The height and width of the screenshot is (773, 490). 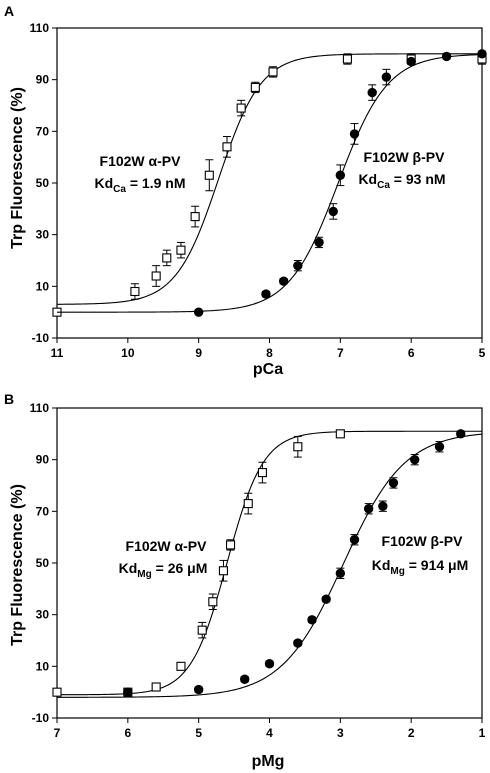 I want to click on annotation-alpha-kd: KdMg = 26 μM, so click(x=163, y=570).